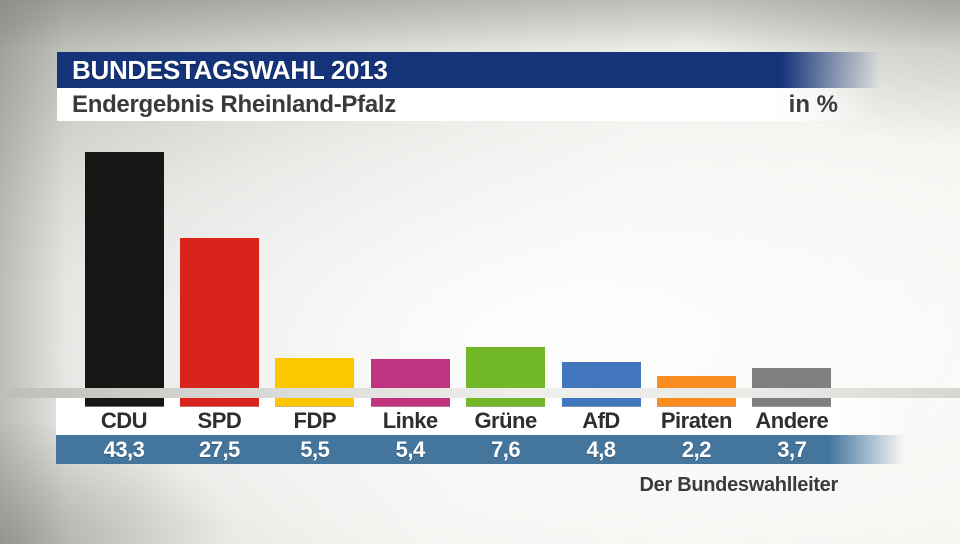 This screenshot has width=960, height=544. Describe the element at coordinates (696, 382) in the screenshot. I see `bar-piraten` at that location.